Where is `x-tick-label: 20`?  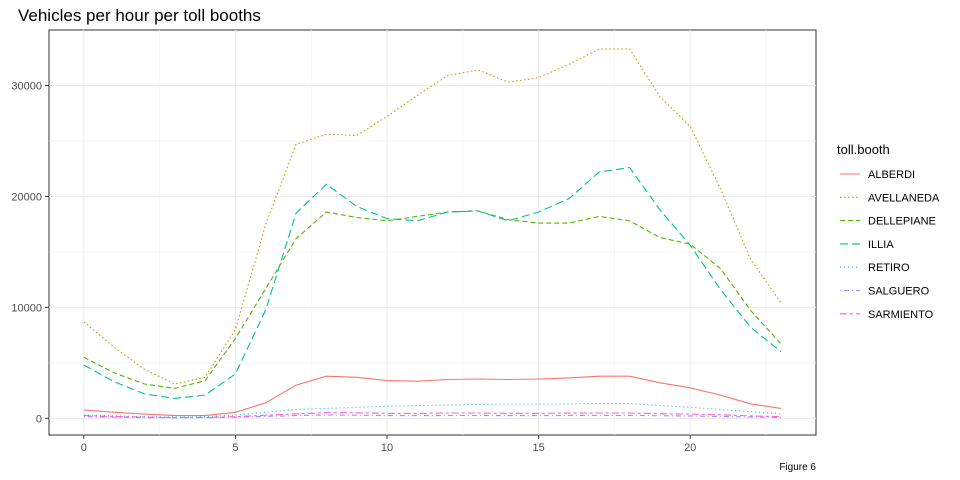
x-tick-label: 20 is located at coordinates (690, 448).